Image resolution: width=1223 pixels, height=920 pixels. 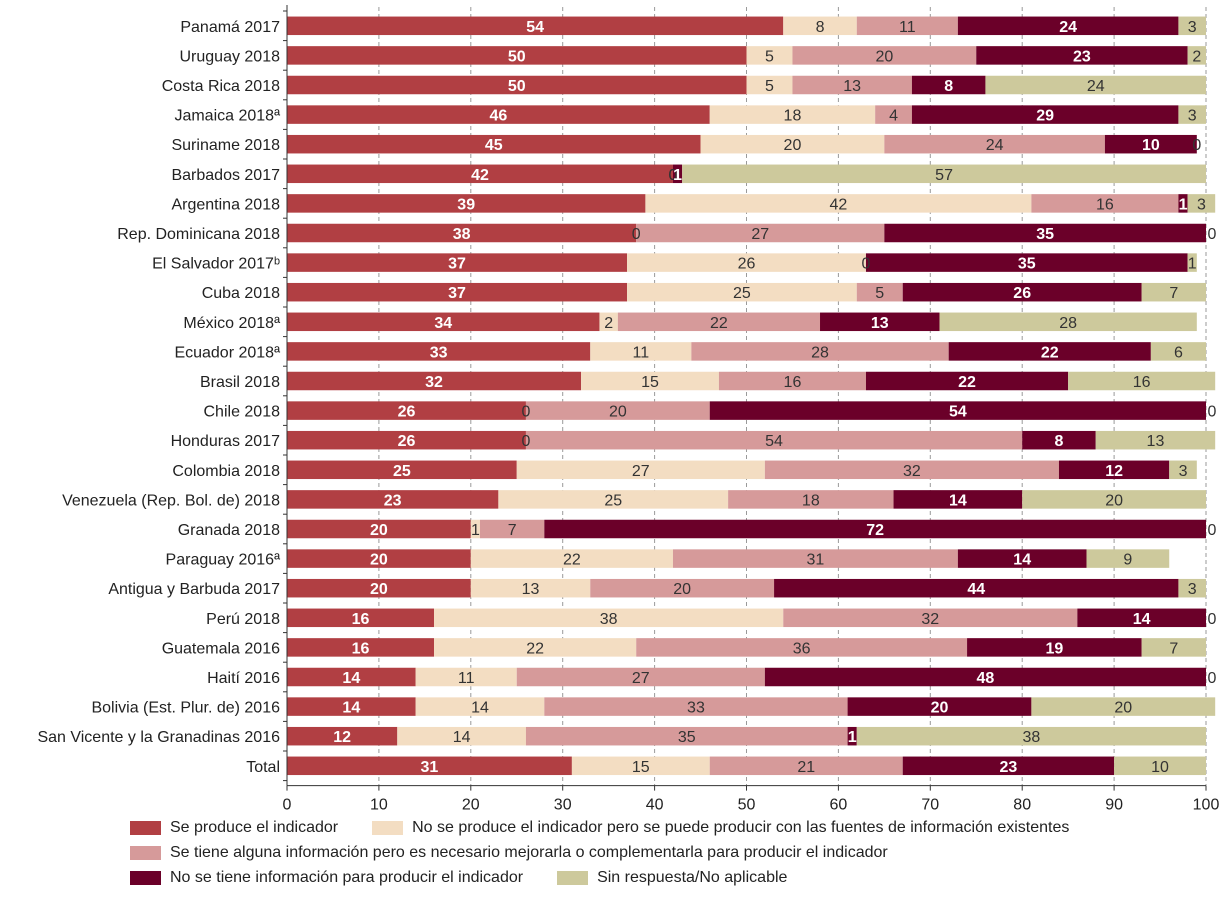 I want to click on value-label: 13, so click(x=880, y=323).